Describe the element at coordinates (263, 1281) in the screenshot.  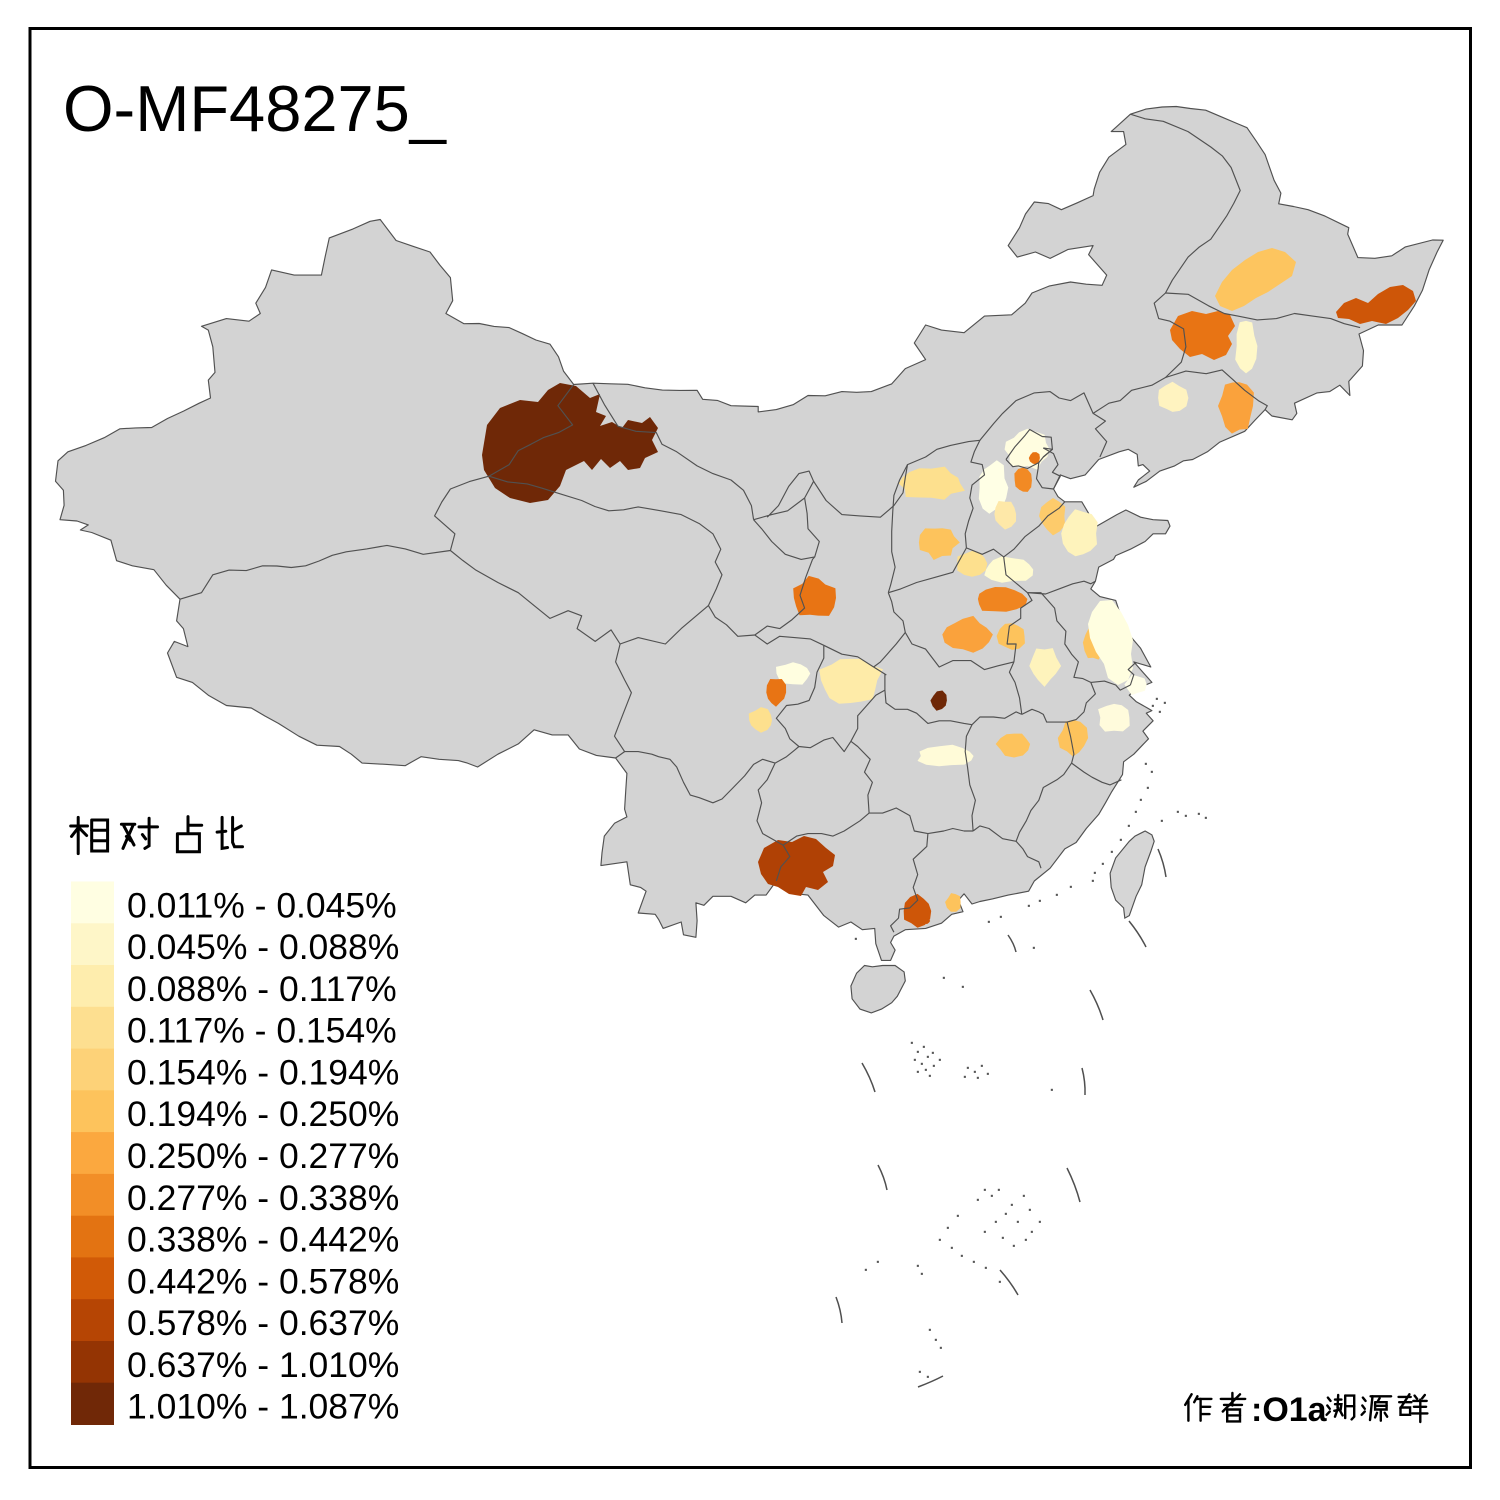
I see `svg-text: 0.442% - 0.578%` at that location.